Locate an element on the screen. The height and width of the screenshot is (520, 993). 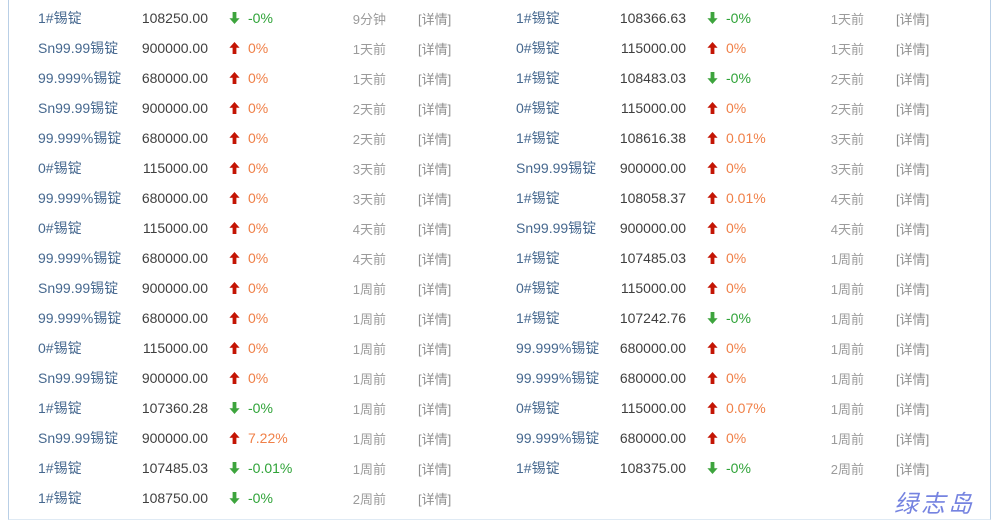
price-row: 1#锡锭 108750.00 -0% 2周前 [详情] is located at coordinates (248, 498).